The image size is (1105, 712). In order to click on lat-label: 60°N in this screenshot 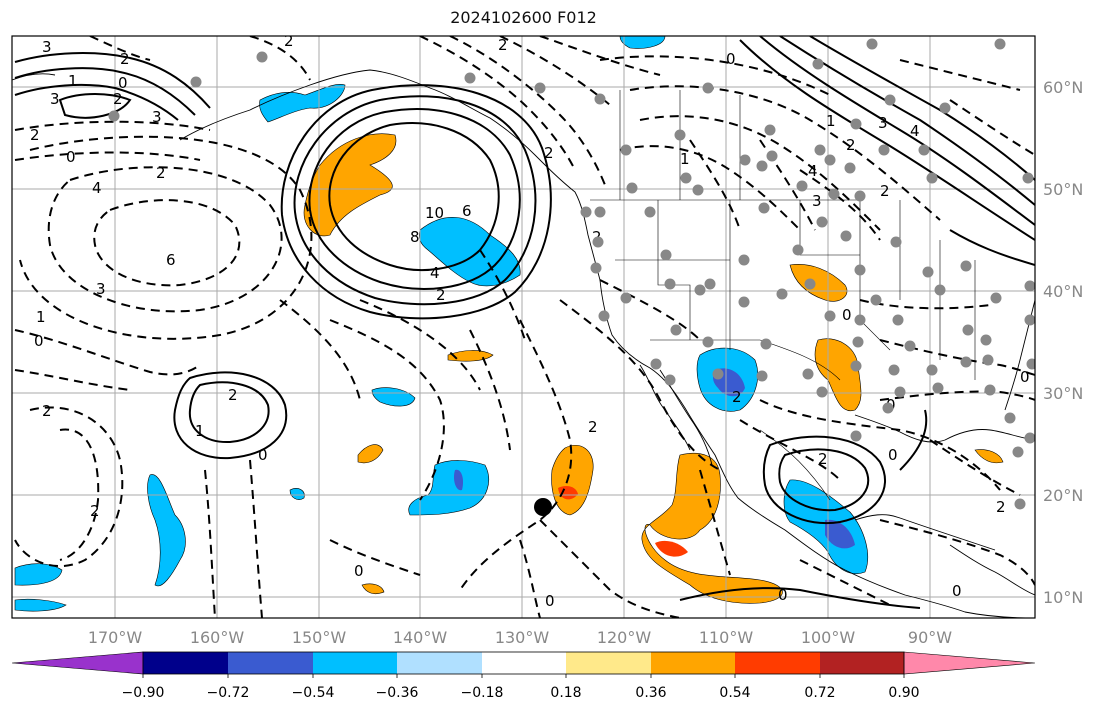, I will do `click(1063, 87)`.